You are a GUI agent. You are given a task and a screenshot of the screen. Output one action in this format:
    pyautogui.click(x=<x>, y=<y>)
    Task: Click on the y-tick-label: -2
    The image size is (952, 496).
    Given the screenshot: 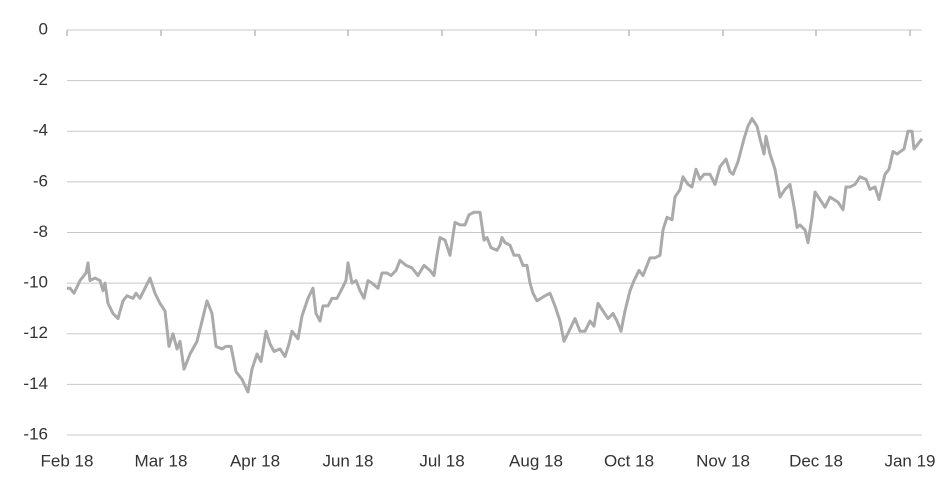 What is the action you would take?
    pyautogui.click(x=40, y=79)
    